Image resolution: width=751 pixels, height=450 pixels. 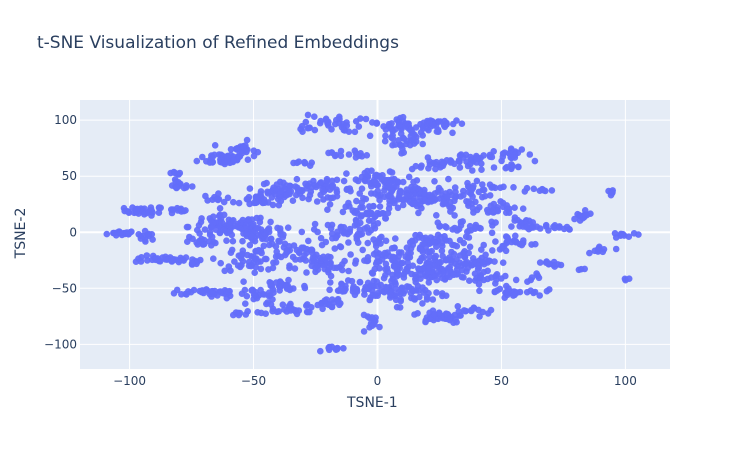 I want to click on x-tick-label: 50, so click(x=501, y=381).